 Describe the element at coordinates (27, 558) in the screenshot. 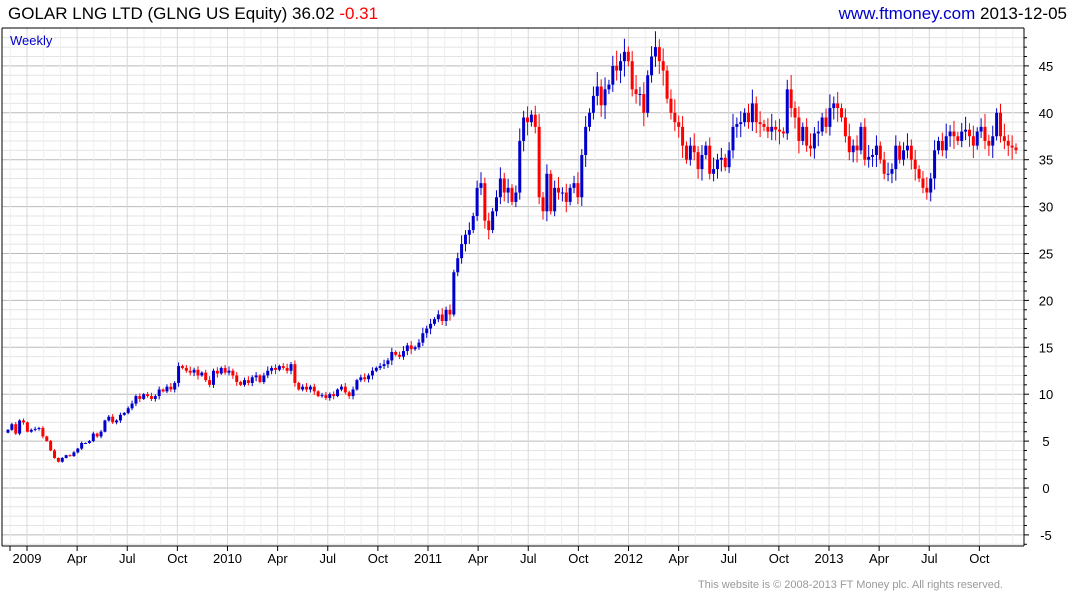

I see `x-tick-label: 2009` at that location.